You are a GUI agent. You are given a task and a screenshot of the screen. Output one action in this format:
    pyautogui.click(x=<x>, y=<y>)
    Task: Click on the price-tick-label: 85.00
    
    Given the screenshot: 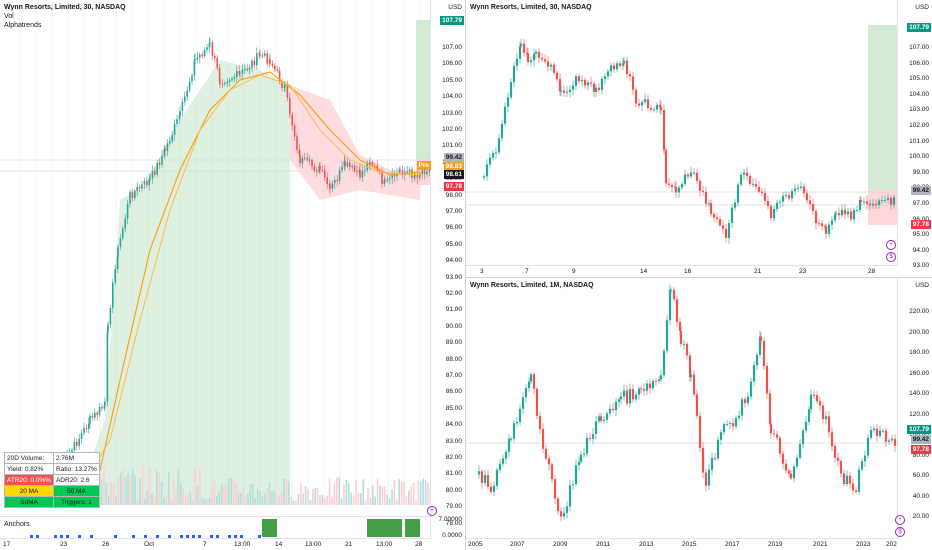 What is the action you would take?
    pyautogui.click(x=453, y=408)
    